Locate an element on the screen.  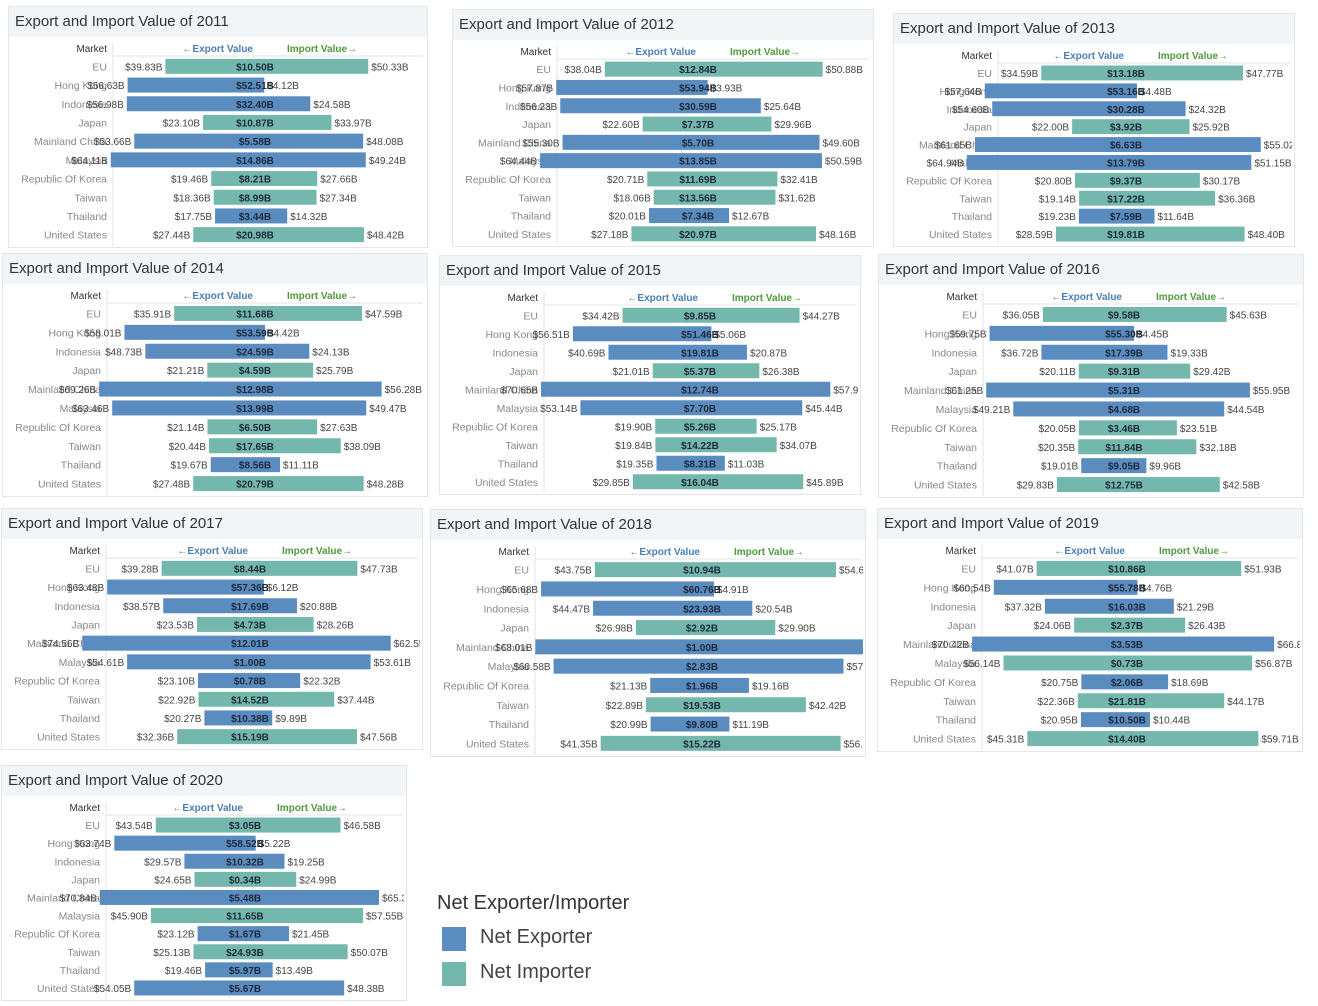
net-value-label: $7.37B is located at coordinates (698, 125).